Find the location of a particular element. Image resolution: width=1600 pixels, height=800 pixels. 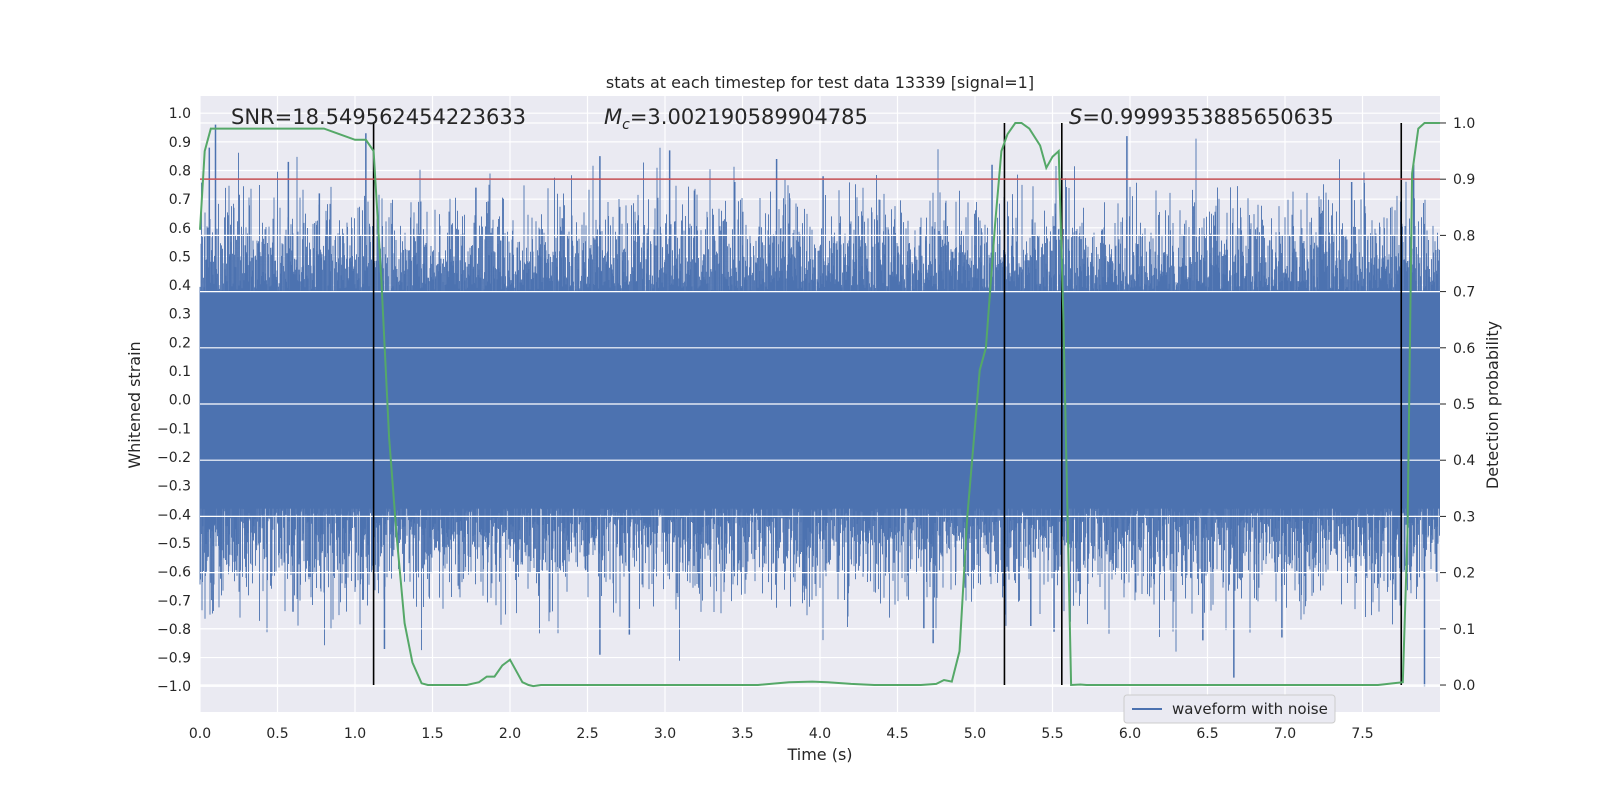

y-axis-label: Whitened strain is located at coordinates (134, 404).